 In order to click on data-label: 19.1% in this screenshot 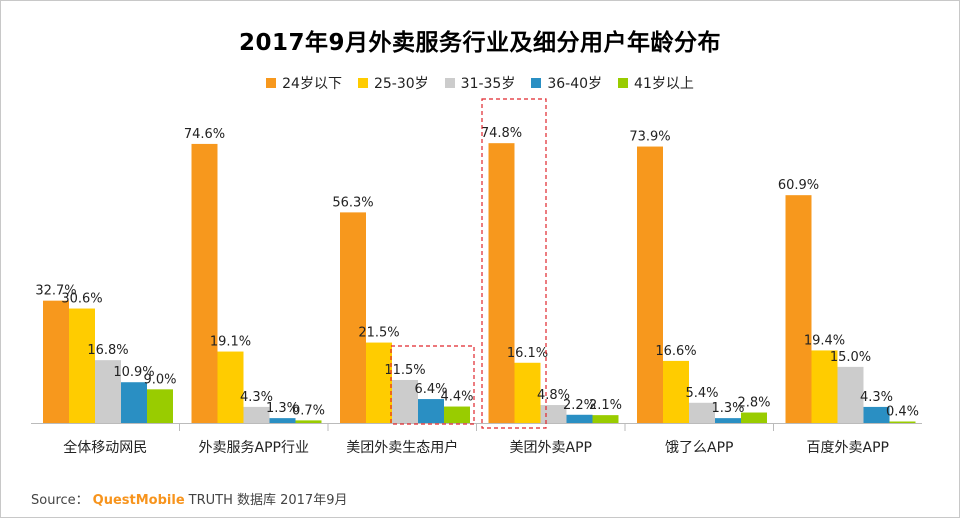, I will do `click(230, 342)`.